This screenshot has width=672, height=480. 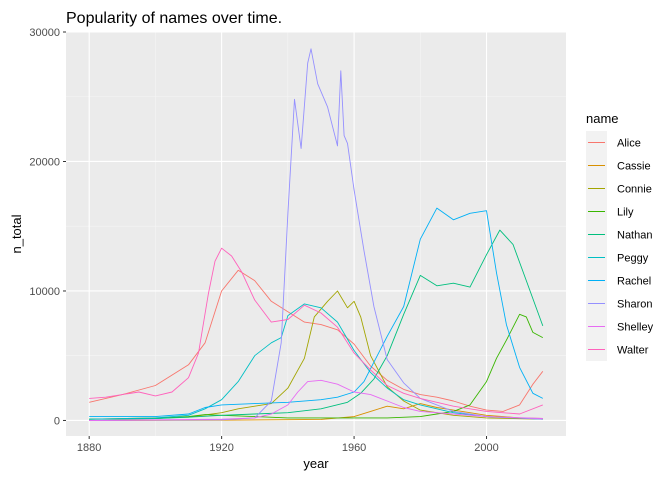 What do you see at coordinates (634, 282) in the screenshot?
I see `legend-label-rachel: Rachel` at bounding box center [634, 282].